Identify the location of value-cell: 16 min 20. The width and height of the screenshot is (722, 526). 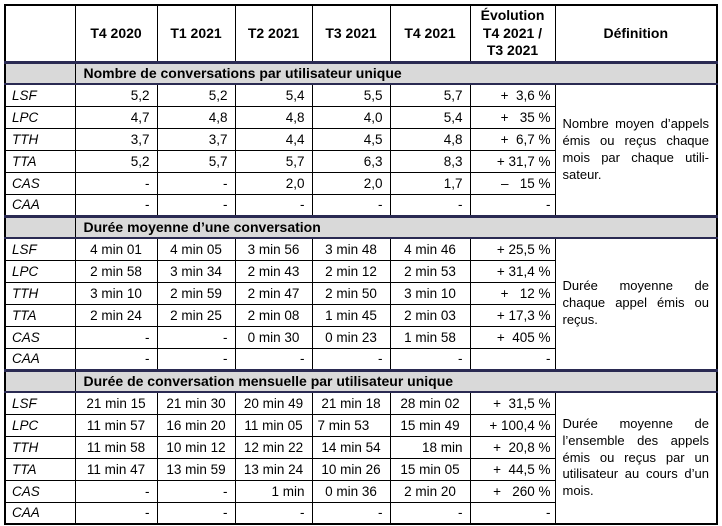
(196, 425).